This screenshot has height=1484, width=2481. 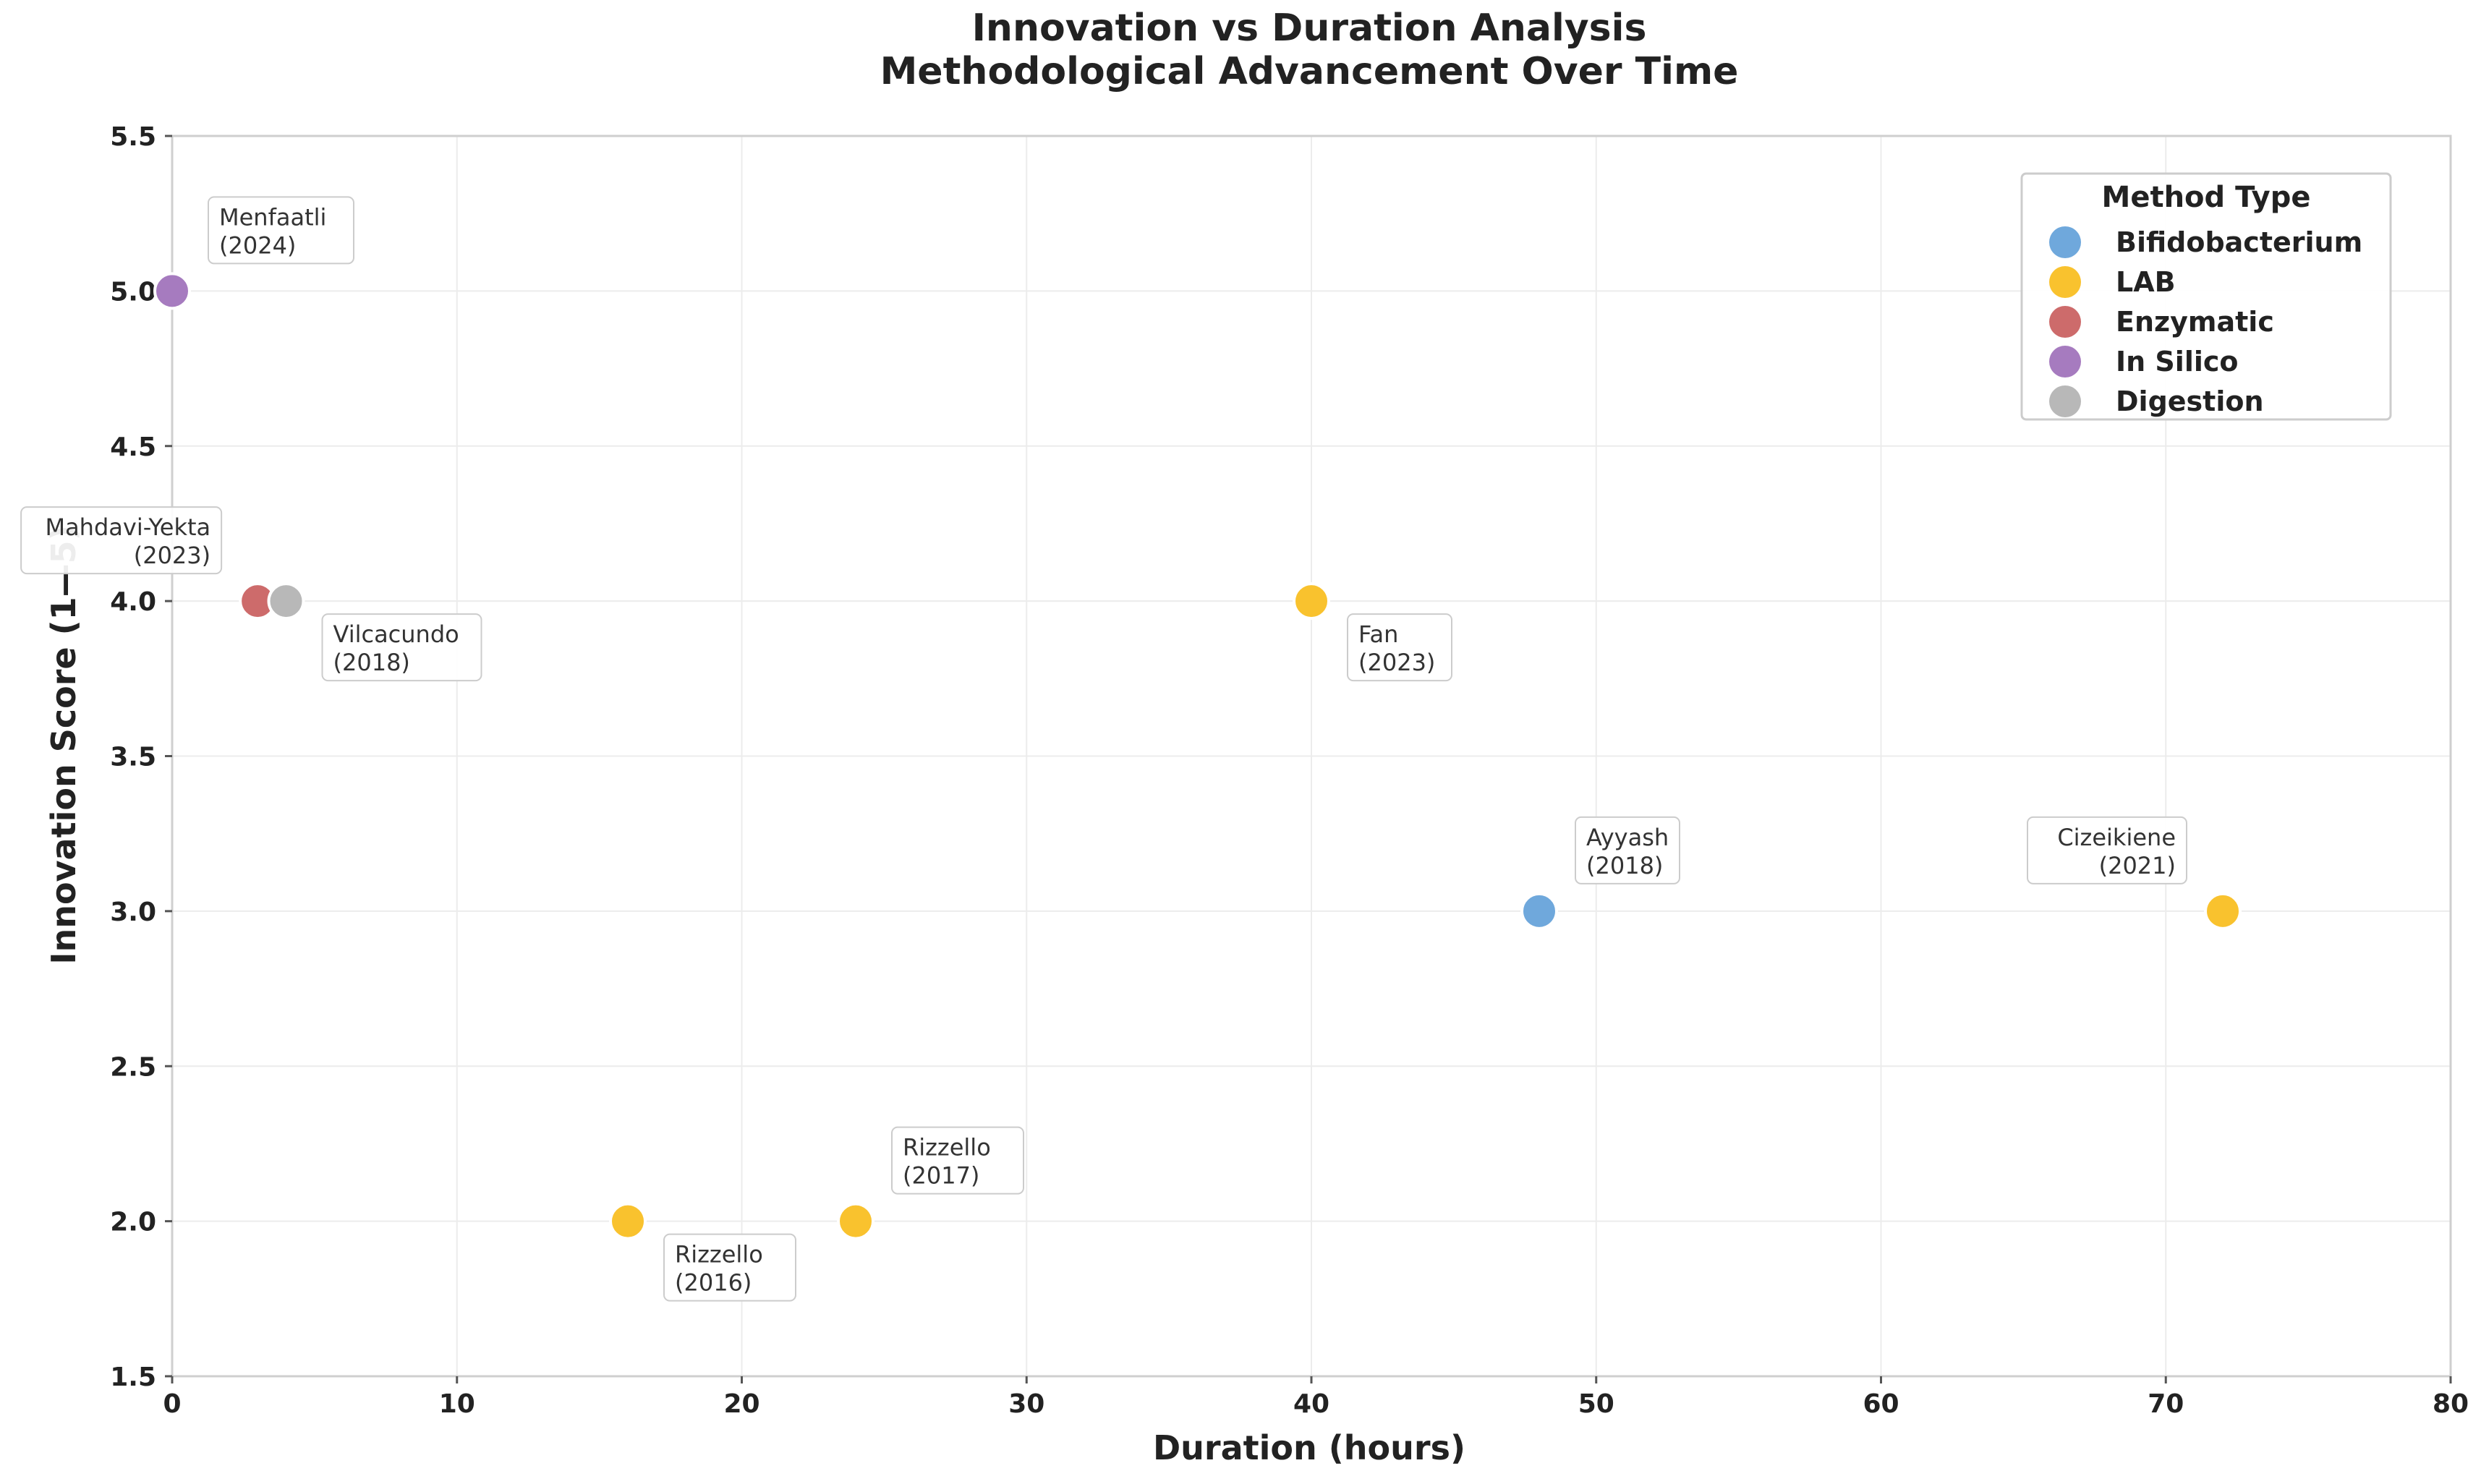 What do you see at coordinates (941, 1176) in the screenshot?
I see `annotation-year: (2017)` at bounding box center [941, 1176].